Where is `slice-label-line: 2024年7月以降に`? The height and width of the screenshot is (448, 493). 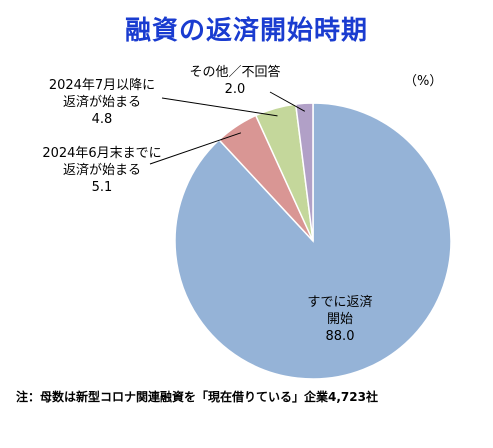
slice-label-line: 2024年7月以降に is located at coordinates (102, 85).